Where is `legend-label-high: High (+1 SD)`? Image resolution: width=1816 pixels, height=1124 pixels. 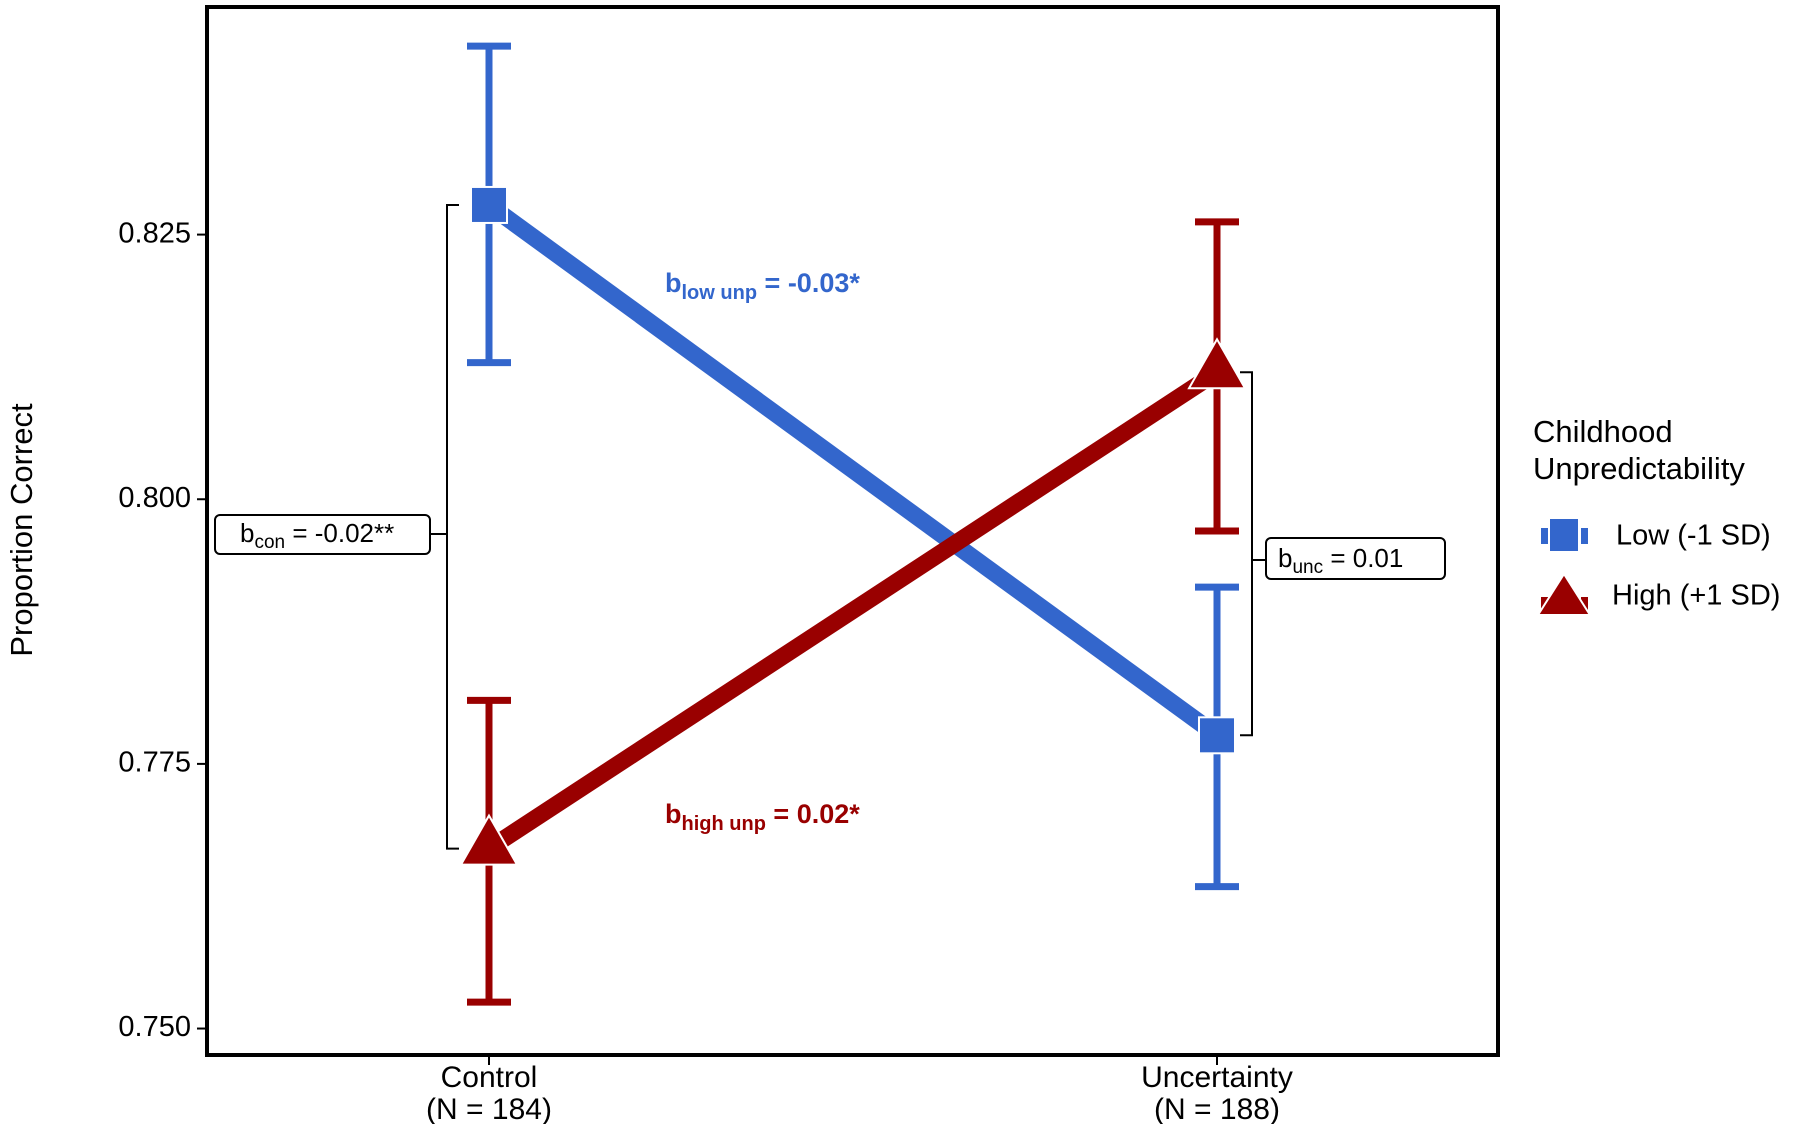
legend-label-high: High (+1 SD) is located at coordinates (1696, 596).